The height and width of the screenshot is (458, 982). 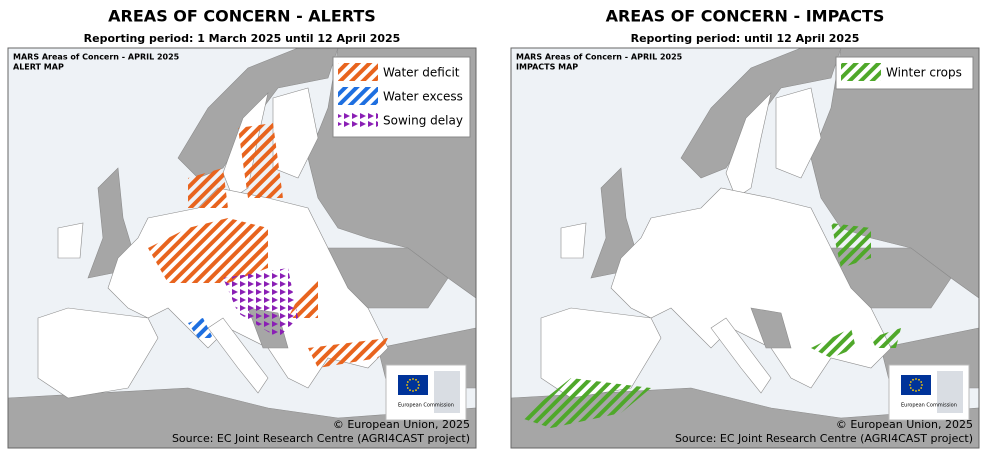 What do you see at coordinates (423, 97) in the screenshot?
I see `legend-label: Water excess` at bounding box center [423, 97].